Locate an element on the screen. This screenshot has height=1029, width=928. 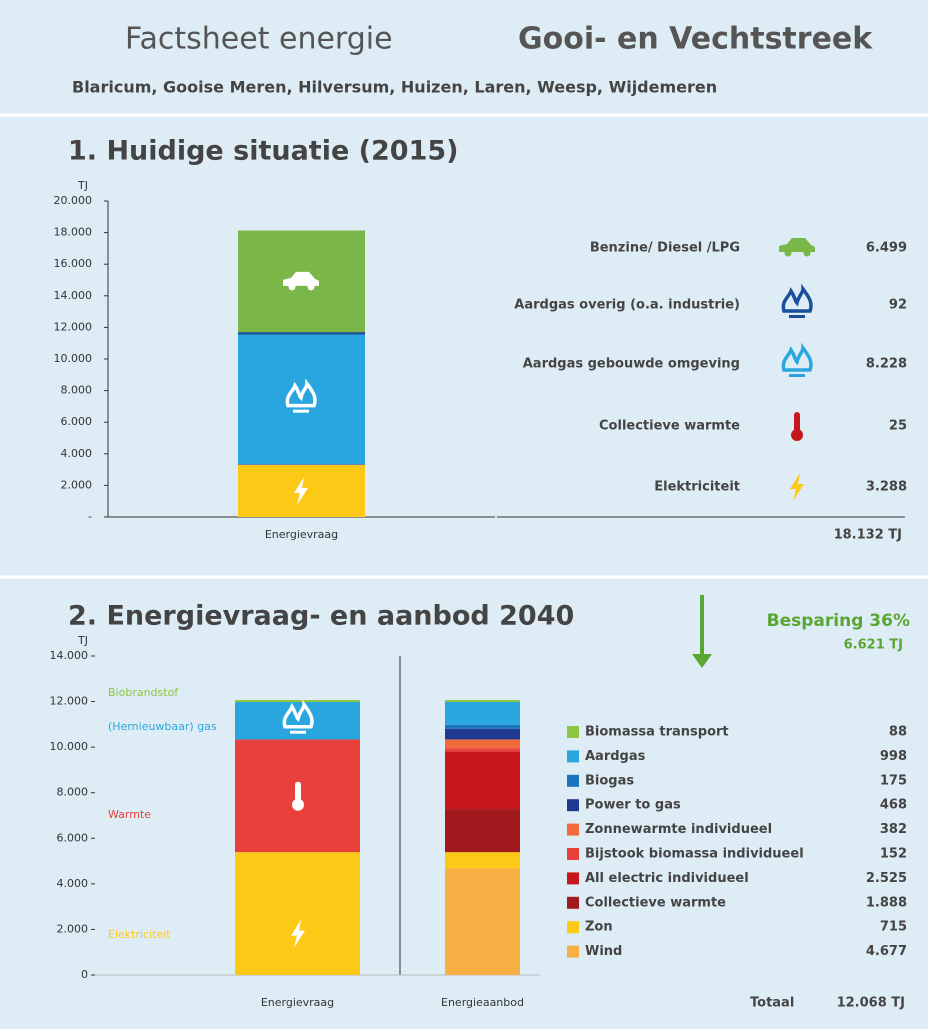
region: Gooi- en Vechtstreek is located at coordinates (695, 39).